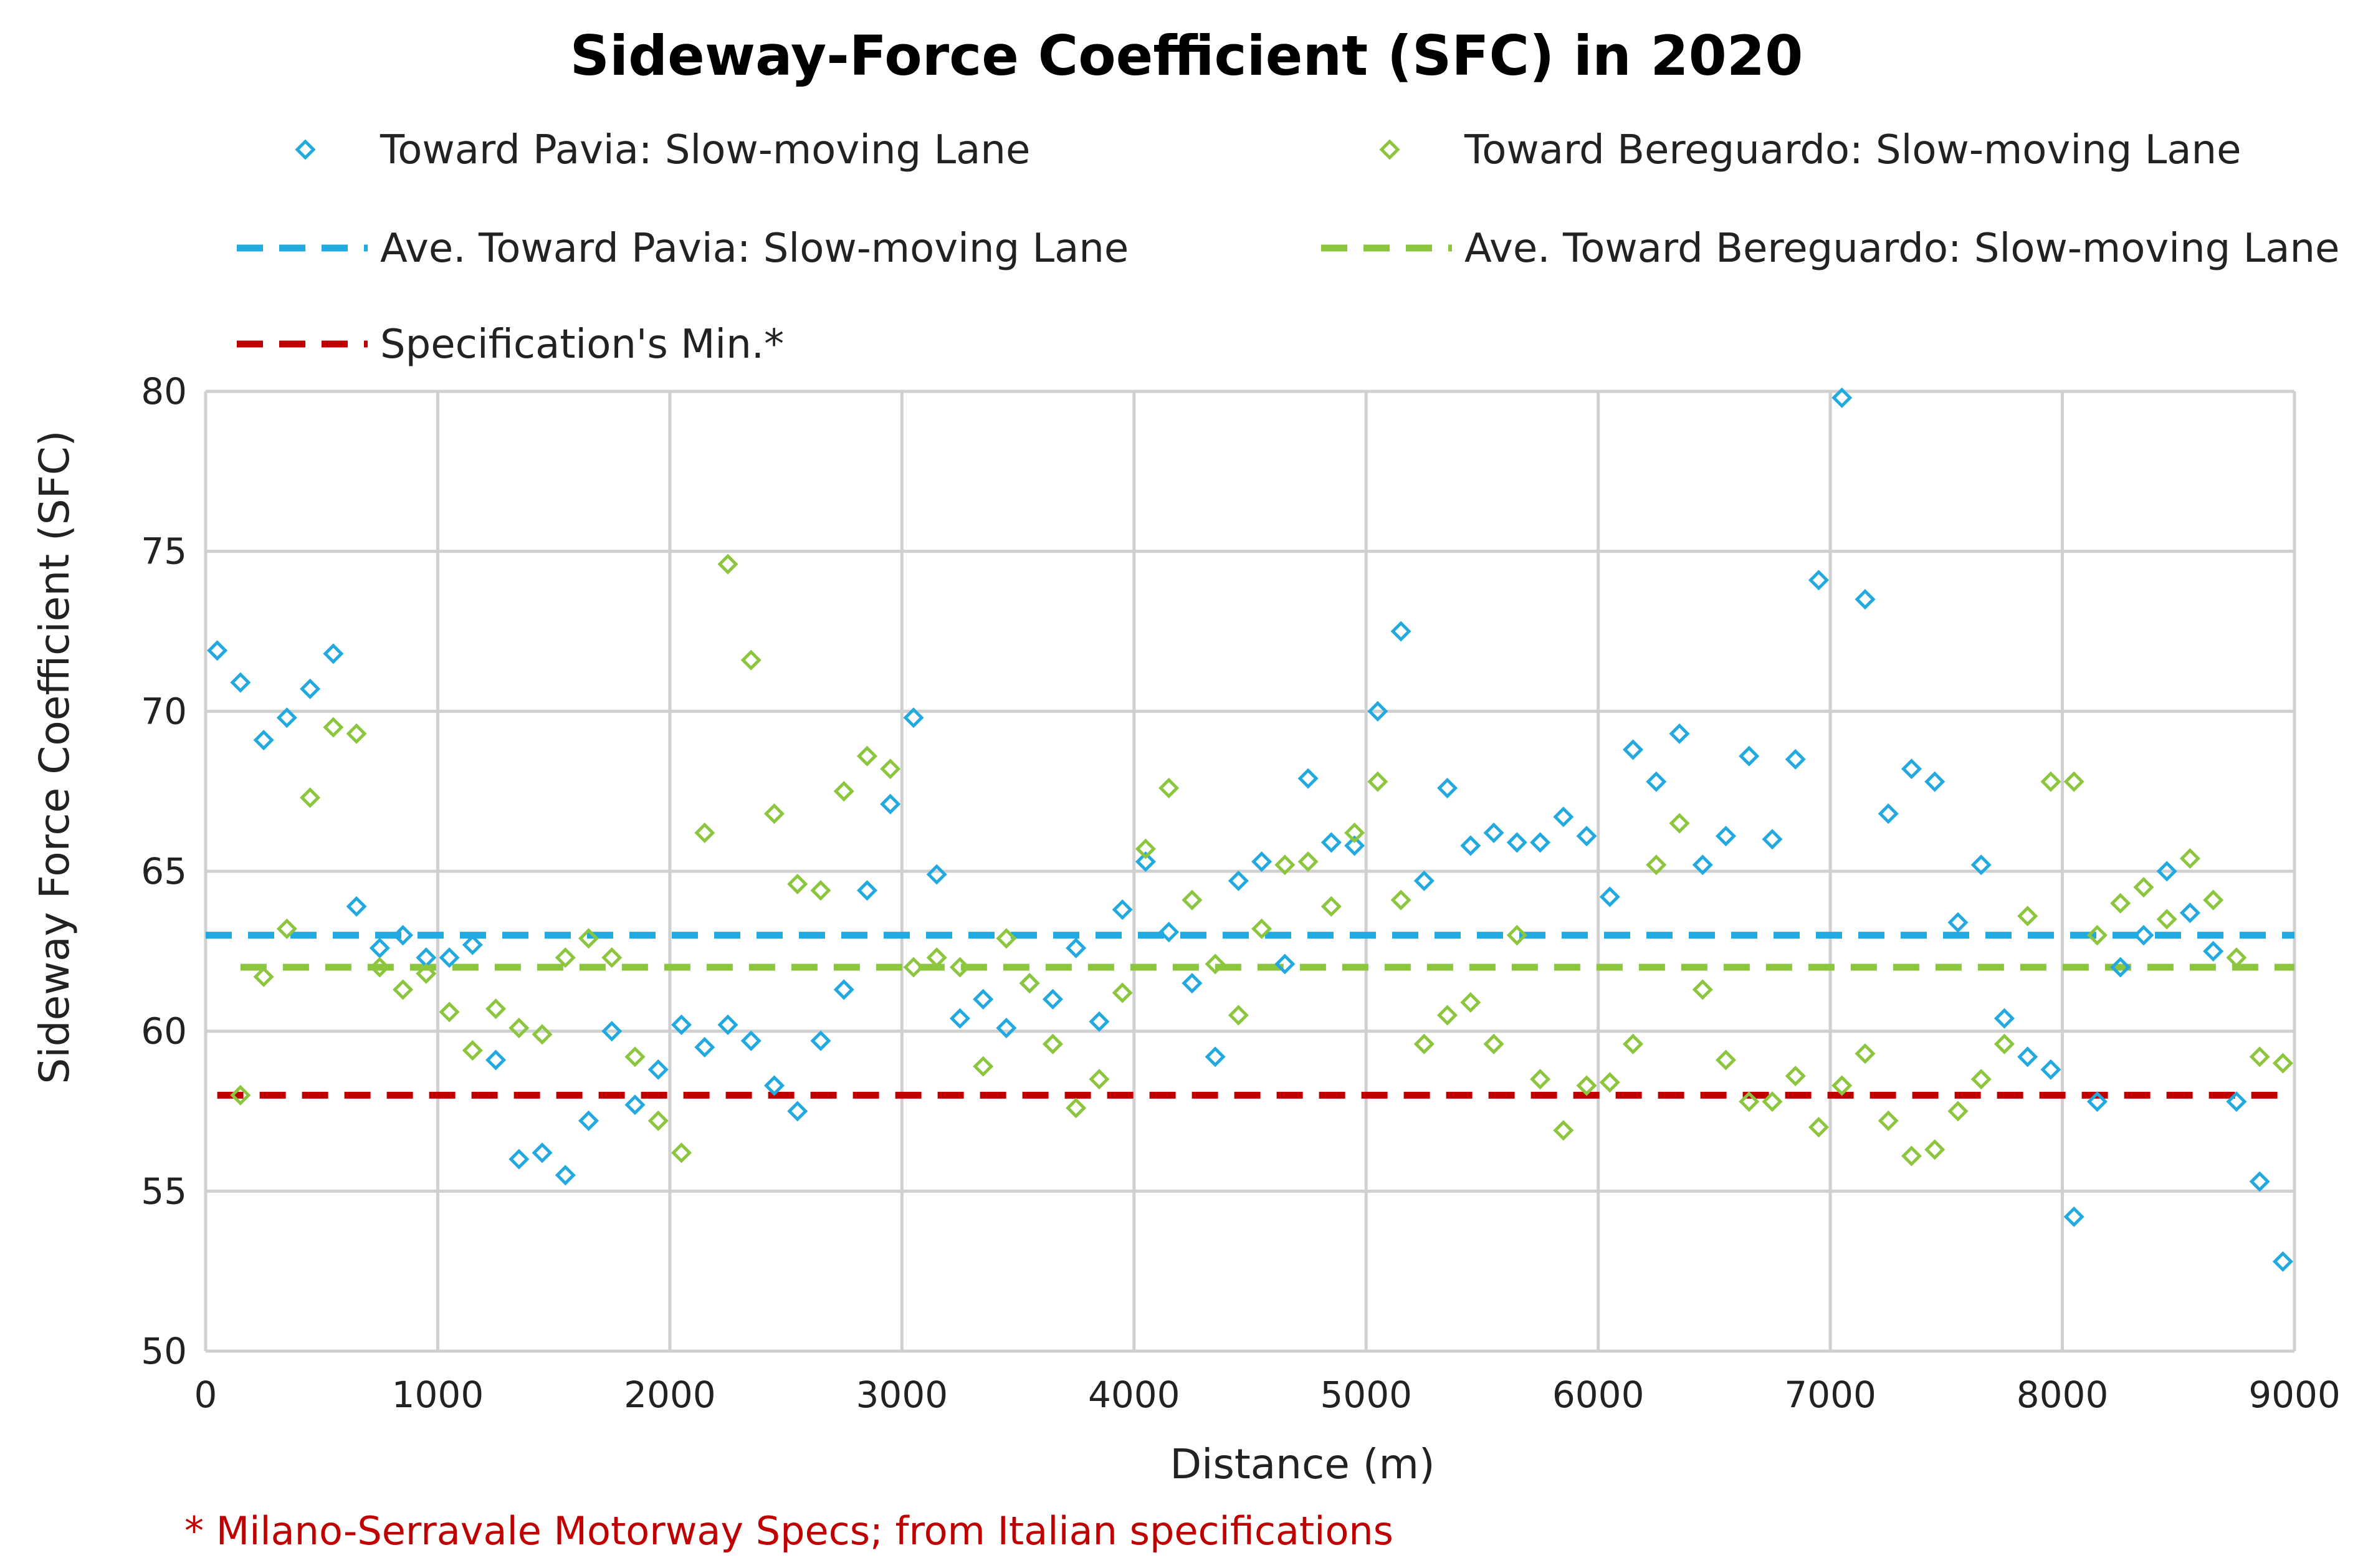 This screenshot has width=2373, height=1568. I want to click on y-tick-label: 55, so click(164, 1191).